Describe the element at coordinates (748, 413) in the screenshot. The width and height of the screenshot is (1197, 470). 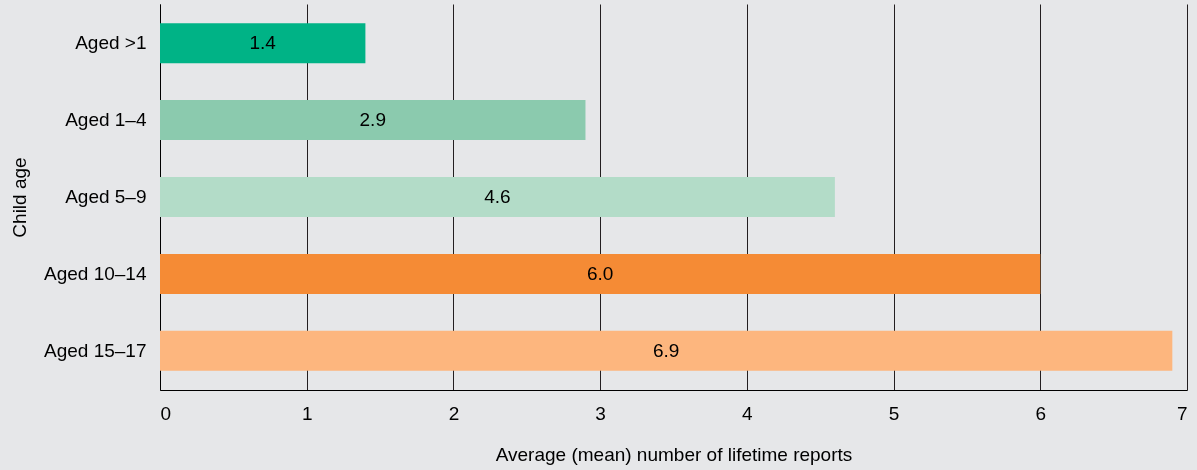
I see `x-tick-label: 4` at that location.